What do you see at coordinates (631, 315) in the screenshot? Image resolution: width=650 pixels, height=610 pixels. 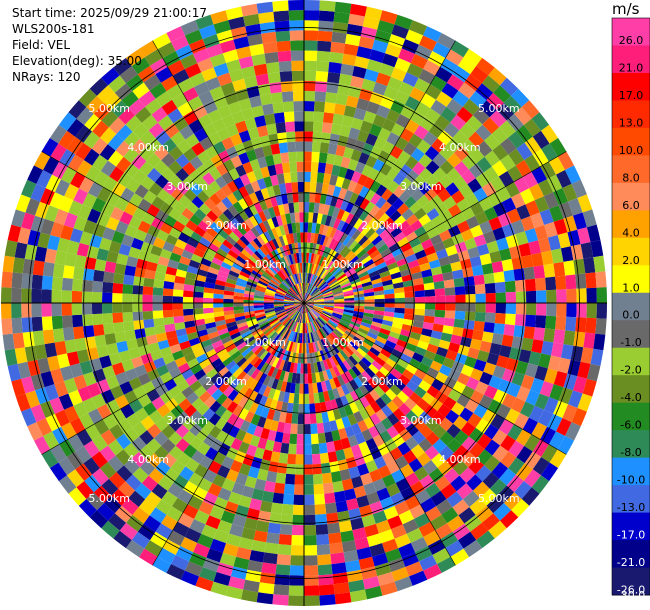 I see `colorbar-tick-label: 0.0` at bounding box center [631, 315].